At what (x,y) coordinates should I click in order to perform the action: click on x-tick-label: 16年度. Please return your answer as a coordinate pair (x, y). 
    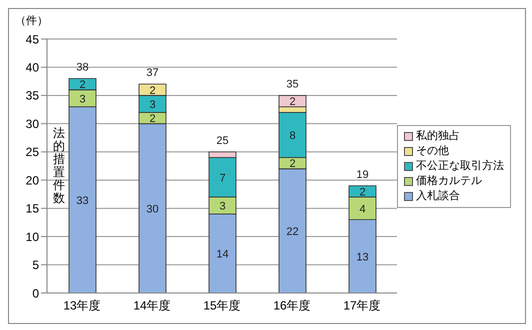
    Looking at the image, I should click on (292, 305).